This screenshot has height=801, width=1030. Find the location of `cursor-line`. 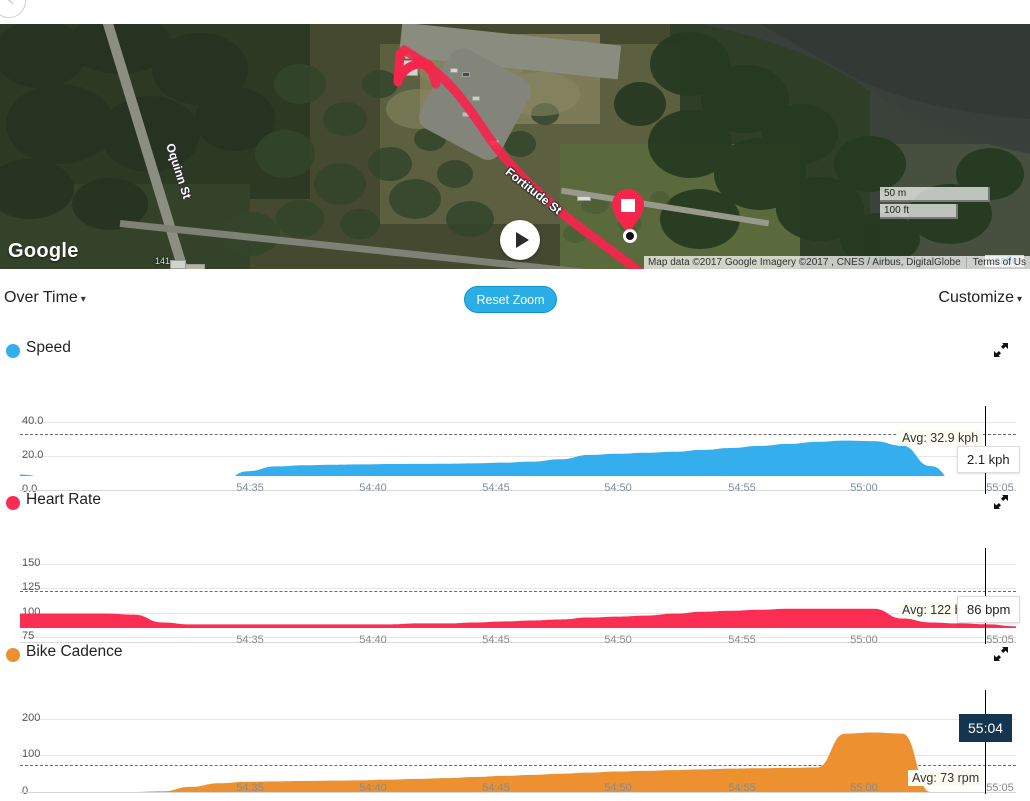

cursor-line is located at coordinates (985, 742).